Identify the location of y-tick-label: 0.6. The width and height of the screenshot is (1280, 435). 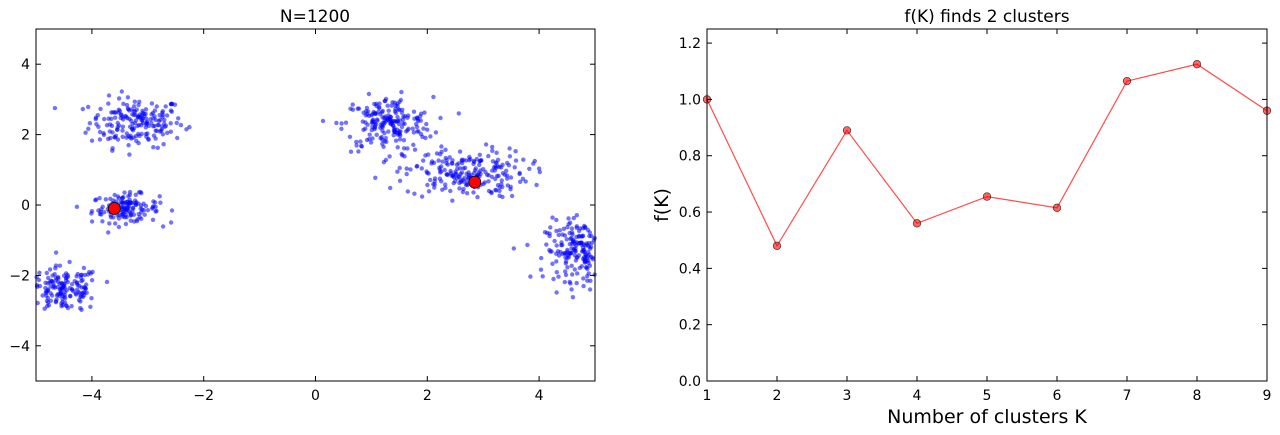
(690, 213).